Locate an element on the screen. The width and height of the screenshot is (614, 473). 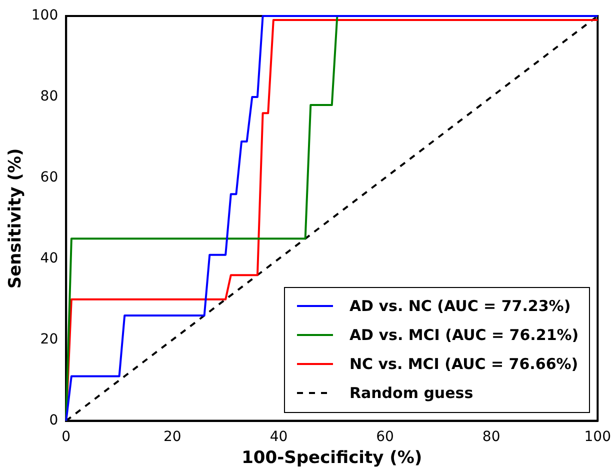
x-tick-label: 40 is located at coordinates (279, 436).